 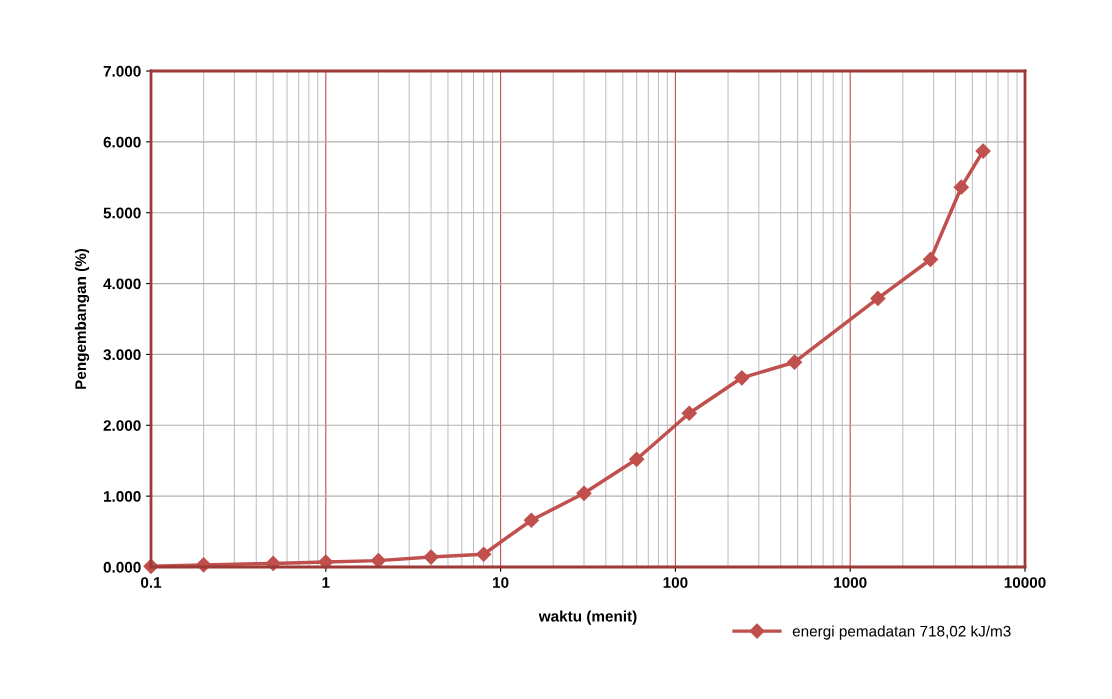 I want to click on y-tick-label: 3.000, so click(x=122, y=355).